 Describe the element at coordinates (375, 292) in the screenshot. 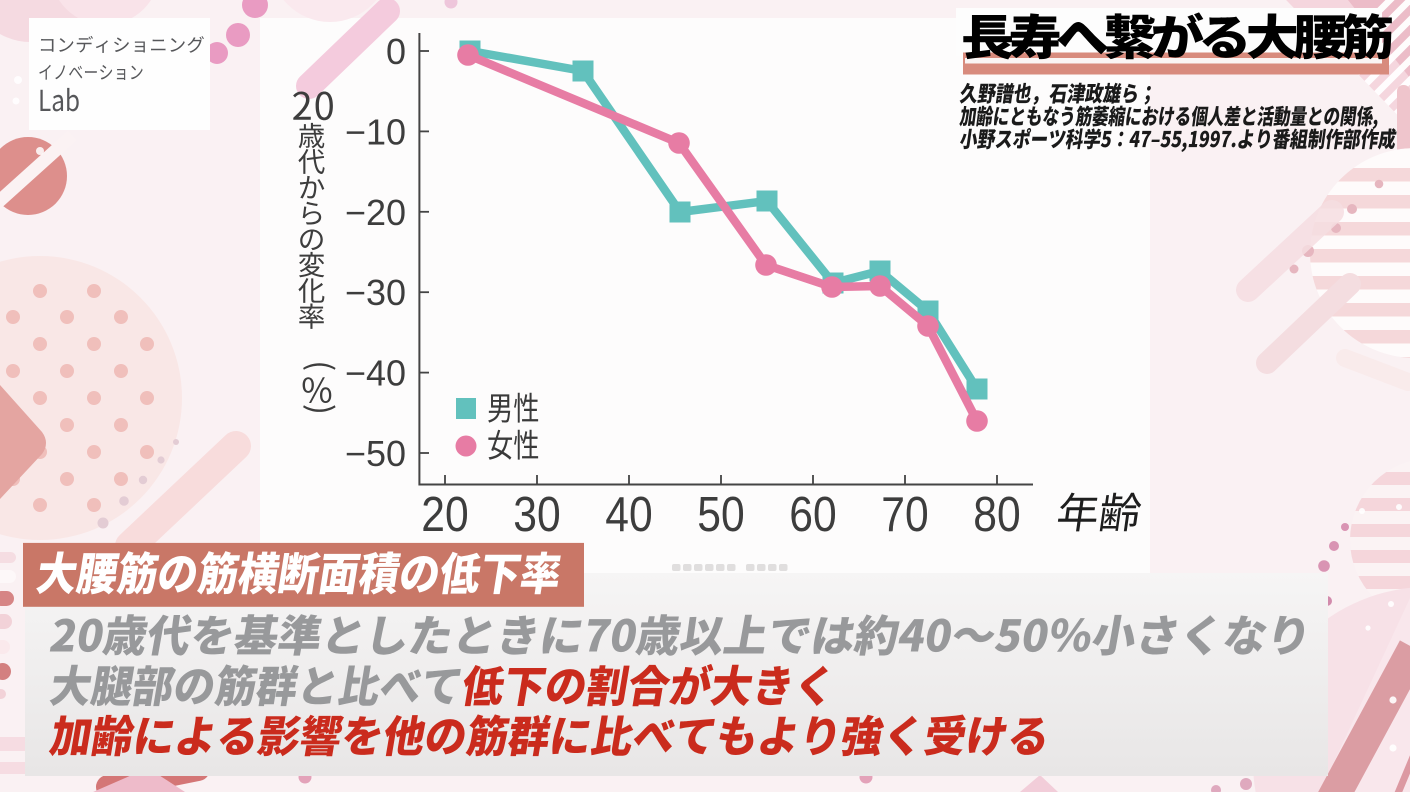

I see `svg-text: −30` at that location.